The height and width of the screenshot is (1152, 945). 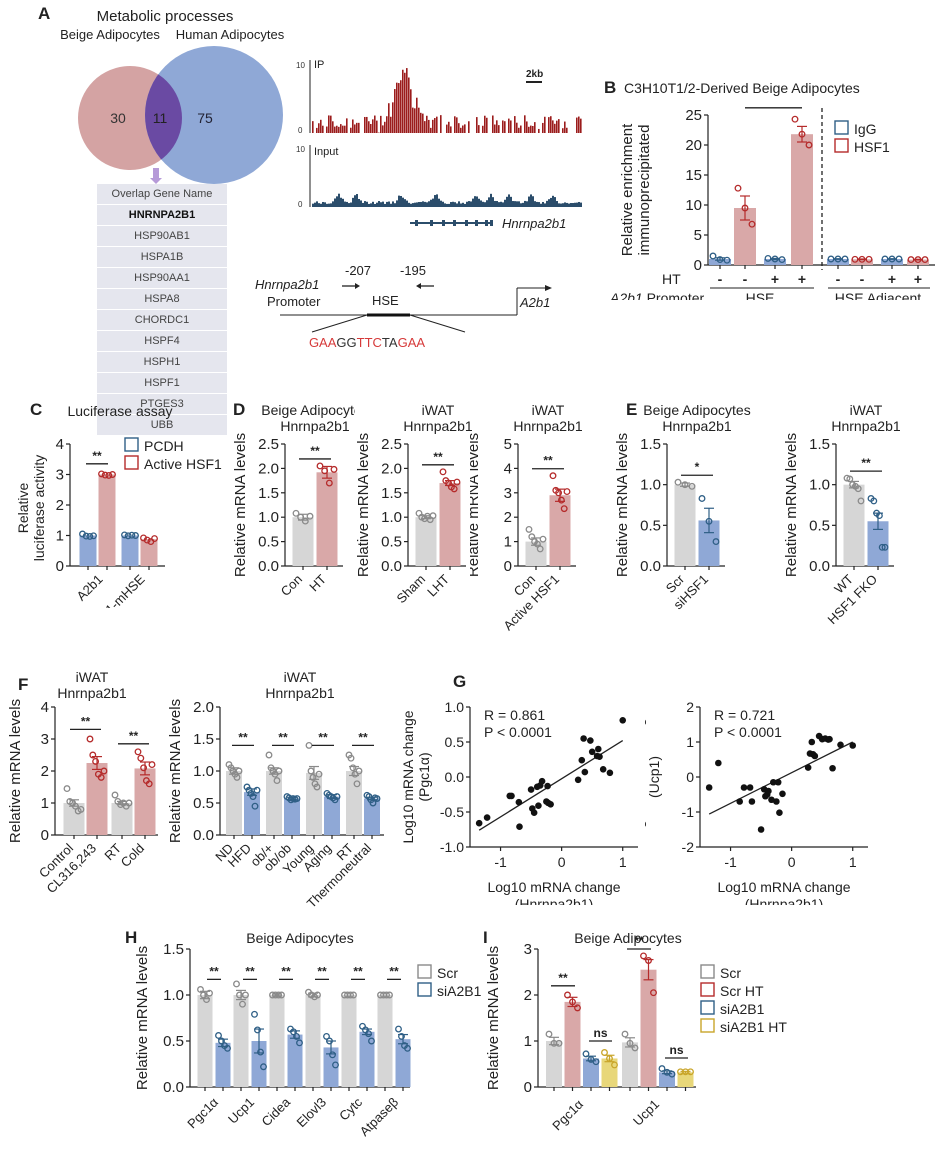 I want to click on x-tick-label: Pgc1α, so click(x=202, y=1112).